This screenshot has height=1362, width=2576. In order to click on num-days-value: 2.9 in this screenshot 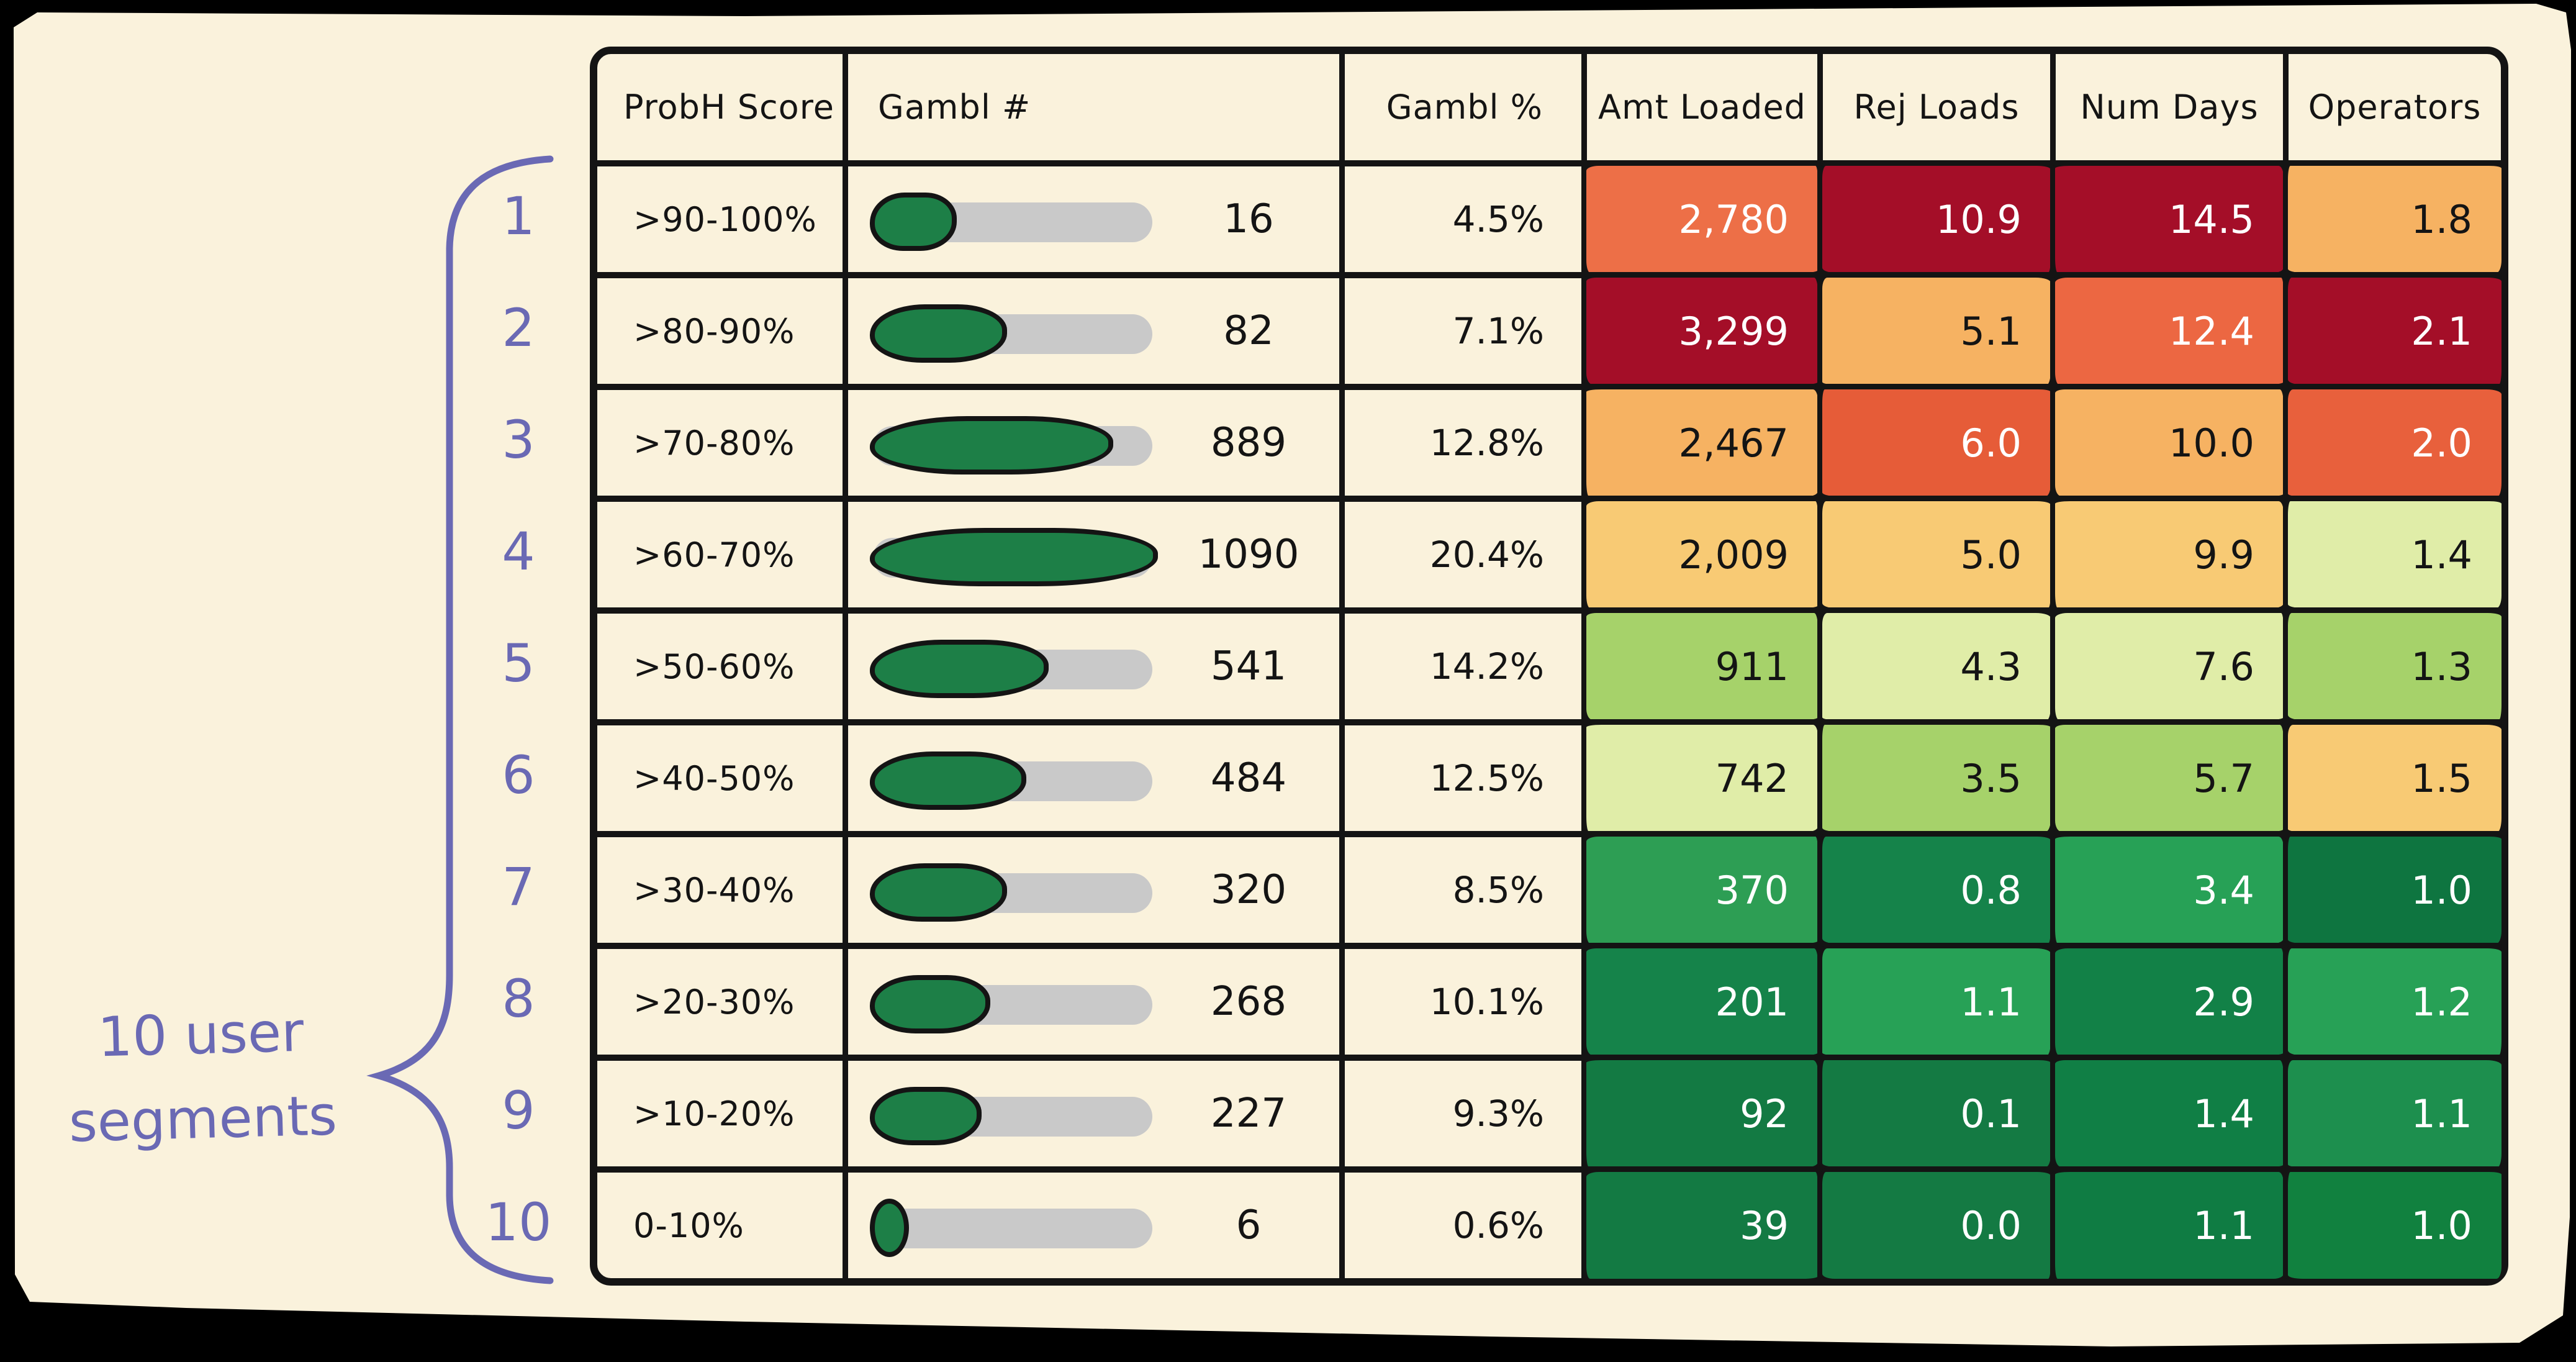, I will do `click(2223, 1002)`.